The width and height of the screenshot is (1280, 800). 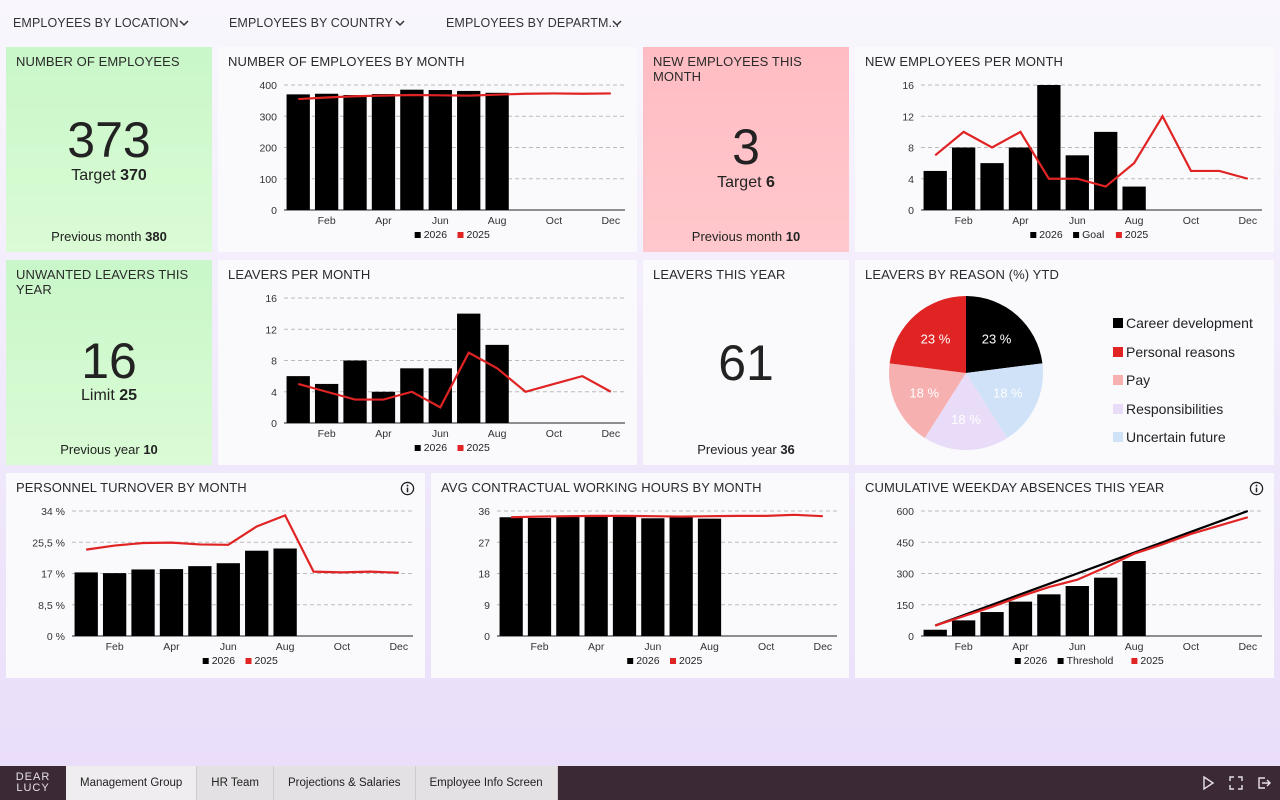 I want to click on kpi-footer: Previous year 36, so click(x=746, y=449).